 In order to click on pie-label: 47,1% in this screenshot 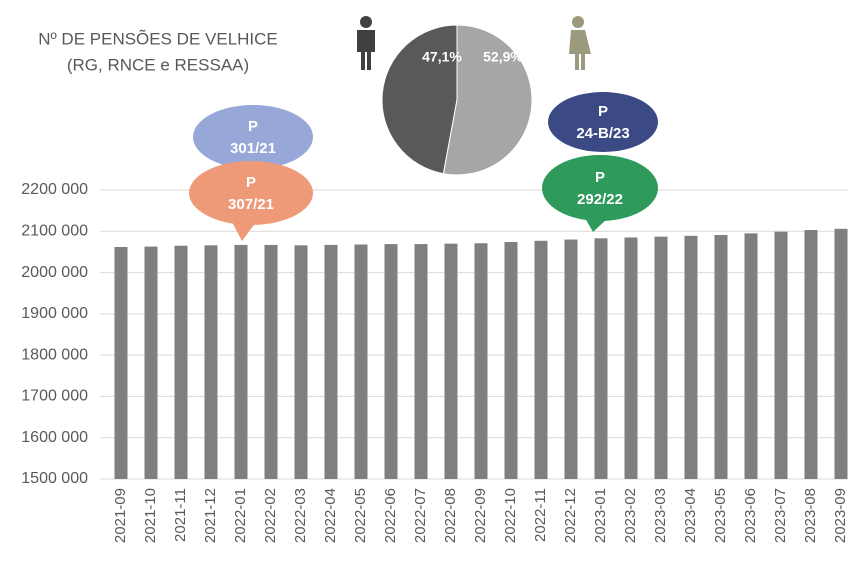, I will do `click(442, 57)`.